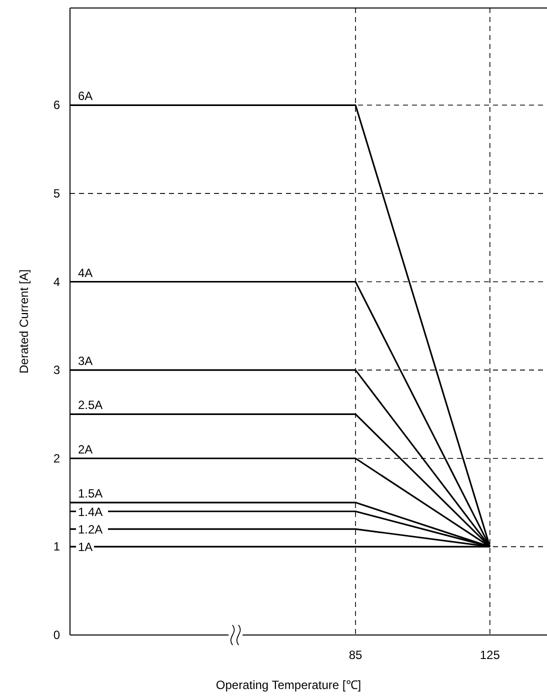  What do you see at coordinates (85, 449) in the screenshot?
I see `series-label: 2A` at bounding box center [85, 449].